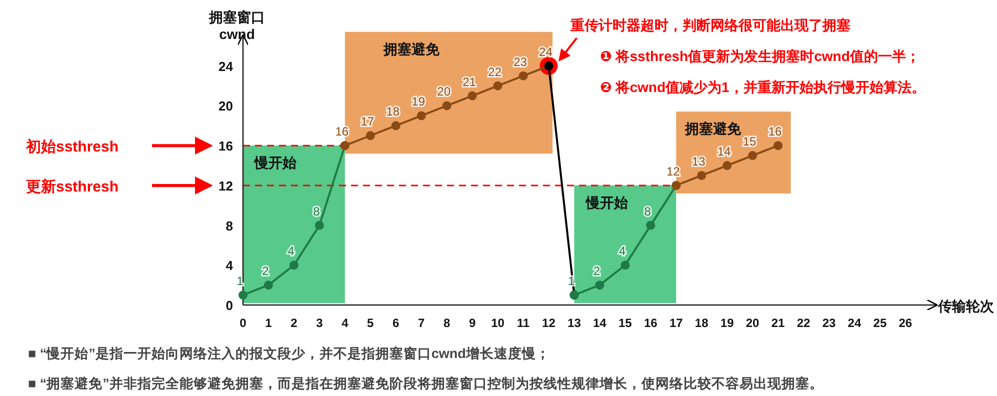  Describe the element at coordinates (226, 66) in the screenshot. I see `y-tick-label: 24` at that location.